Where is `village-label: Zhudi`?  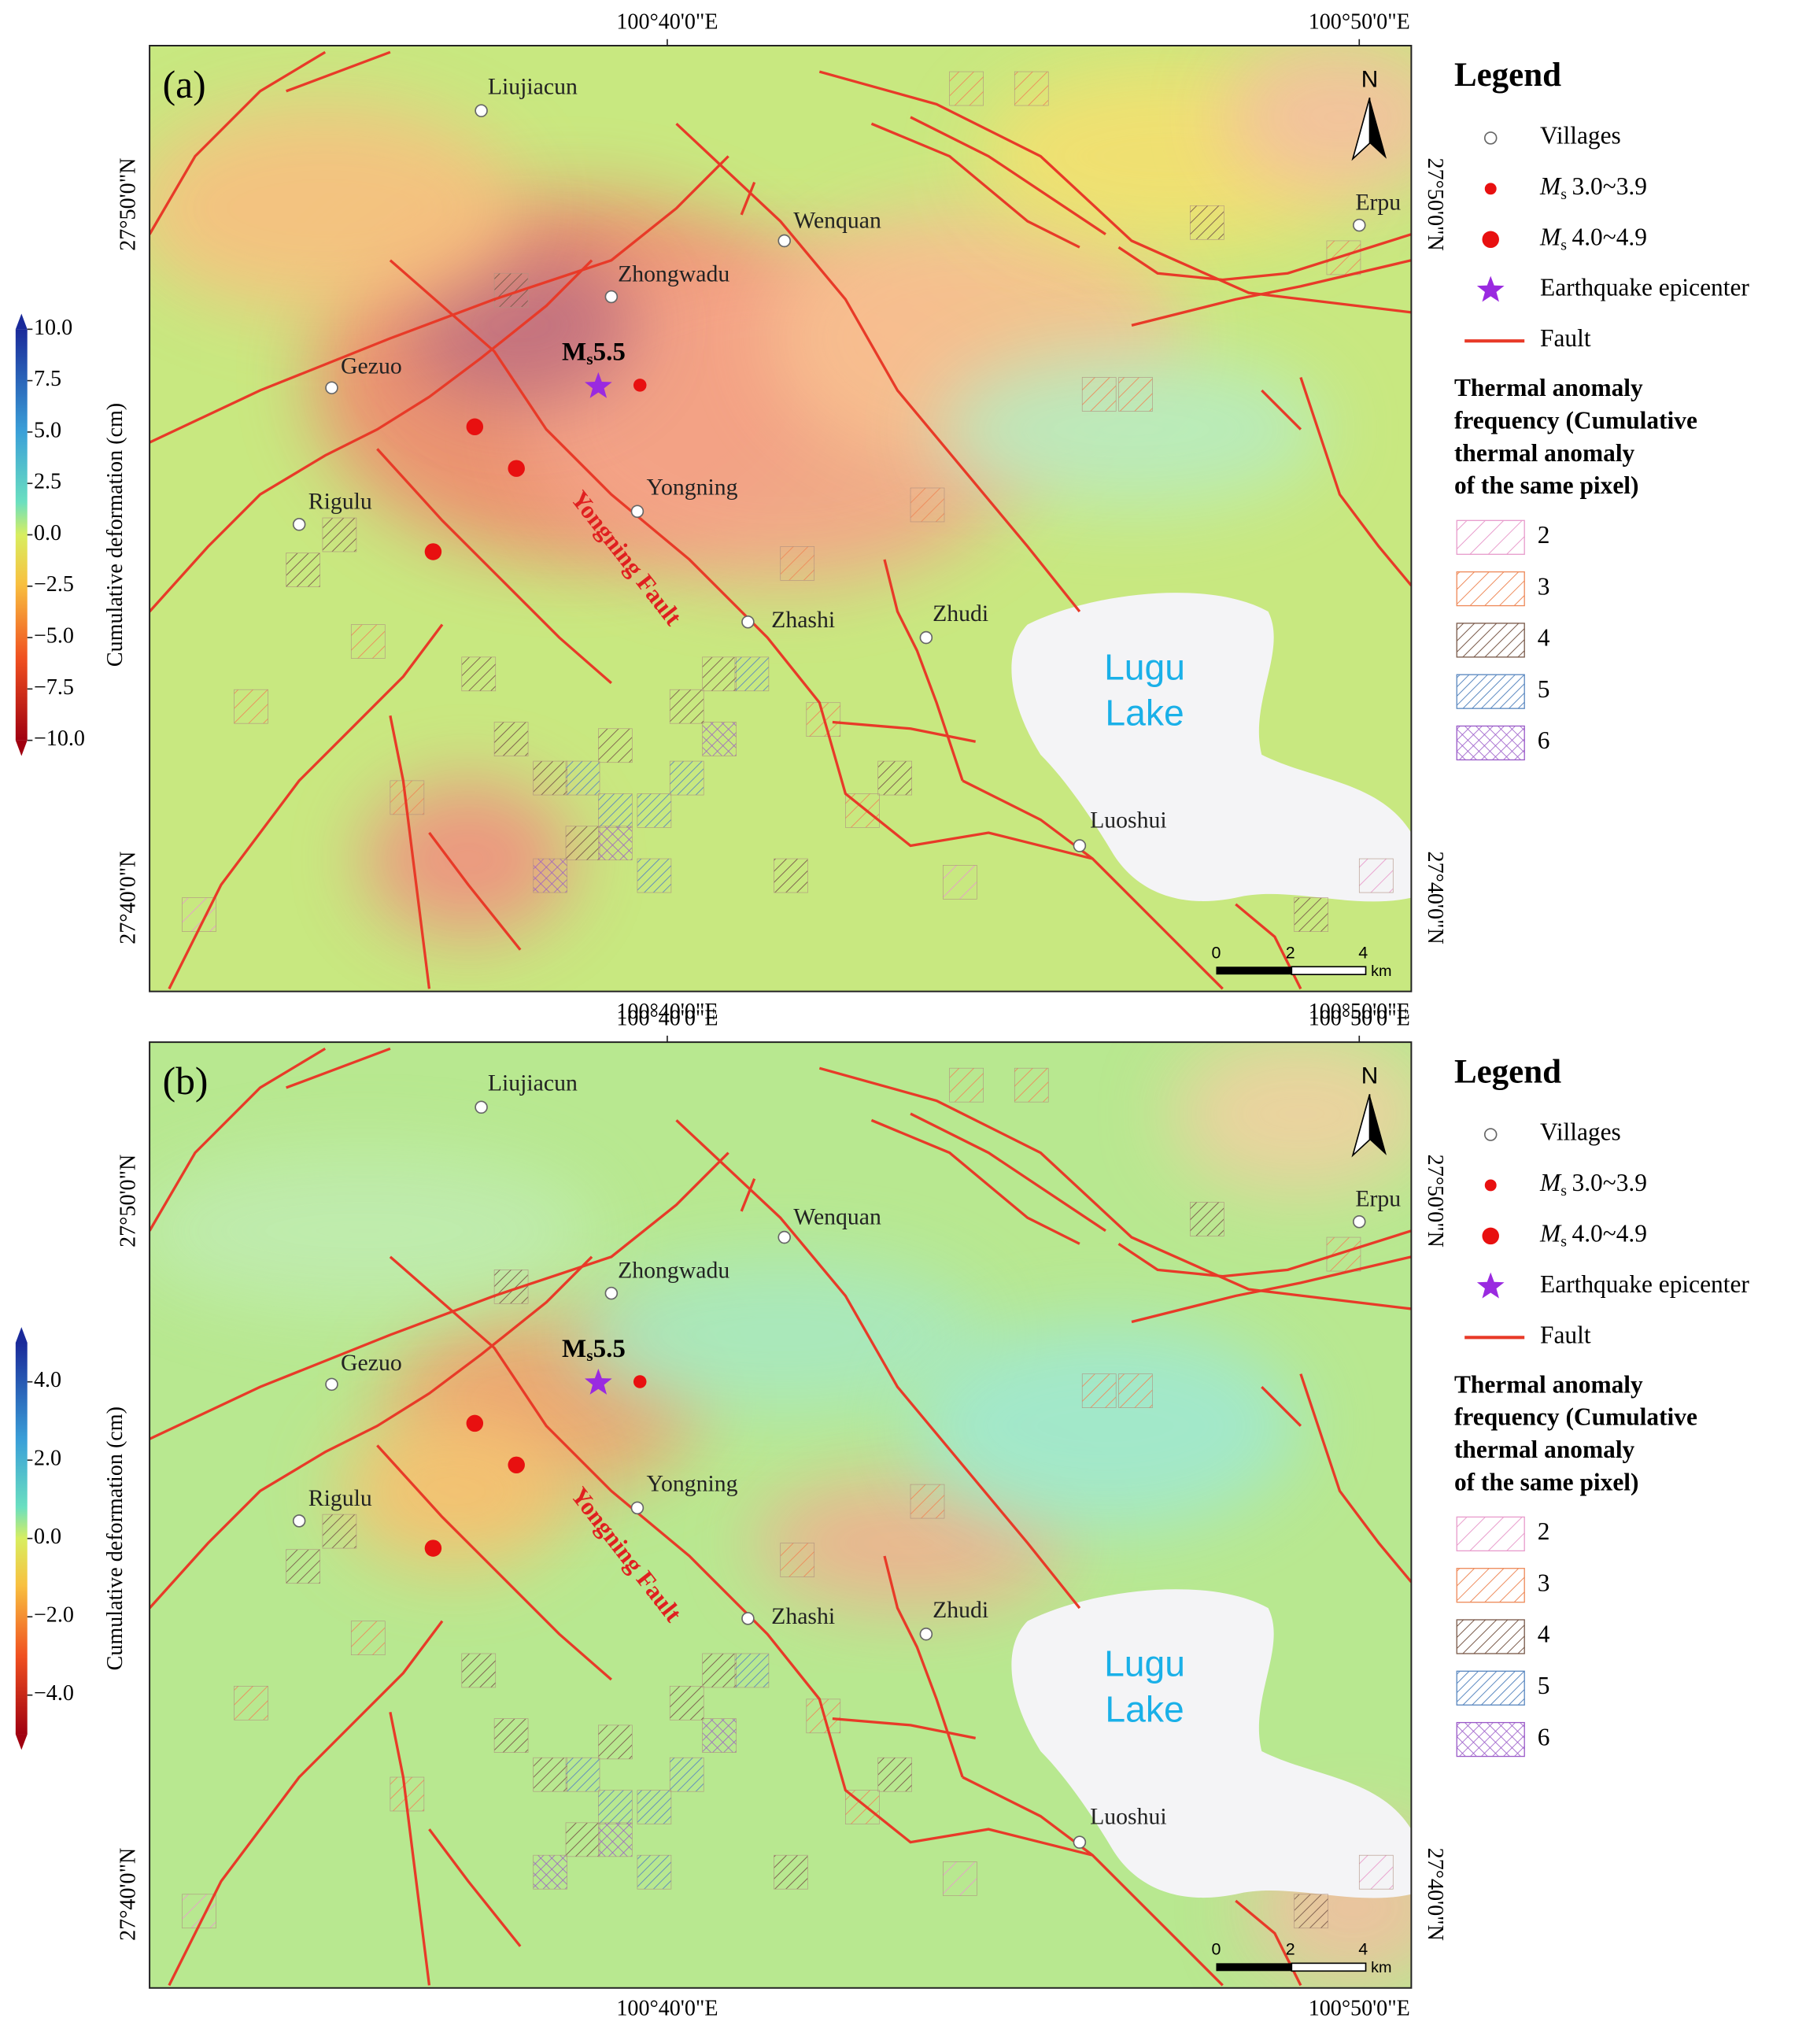 village-label: Zhudi is located at coordinates (960, 1610).